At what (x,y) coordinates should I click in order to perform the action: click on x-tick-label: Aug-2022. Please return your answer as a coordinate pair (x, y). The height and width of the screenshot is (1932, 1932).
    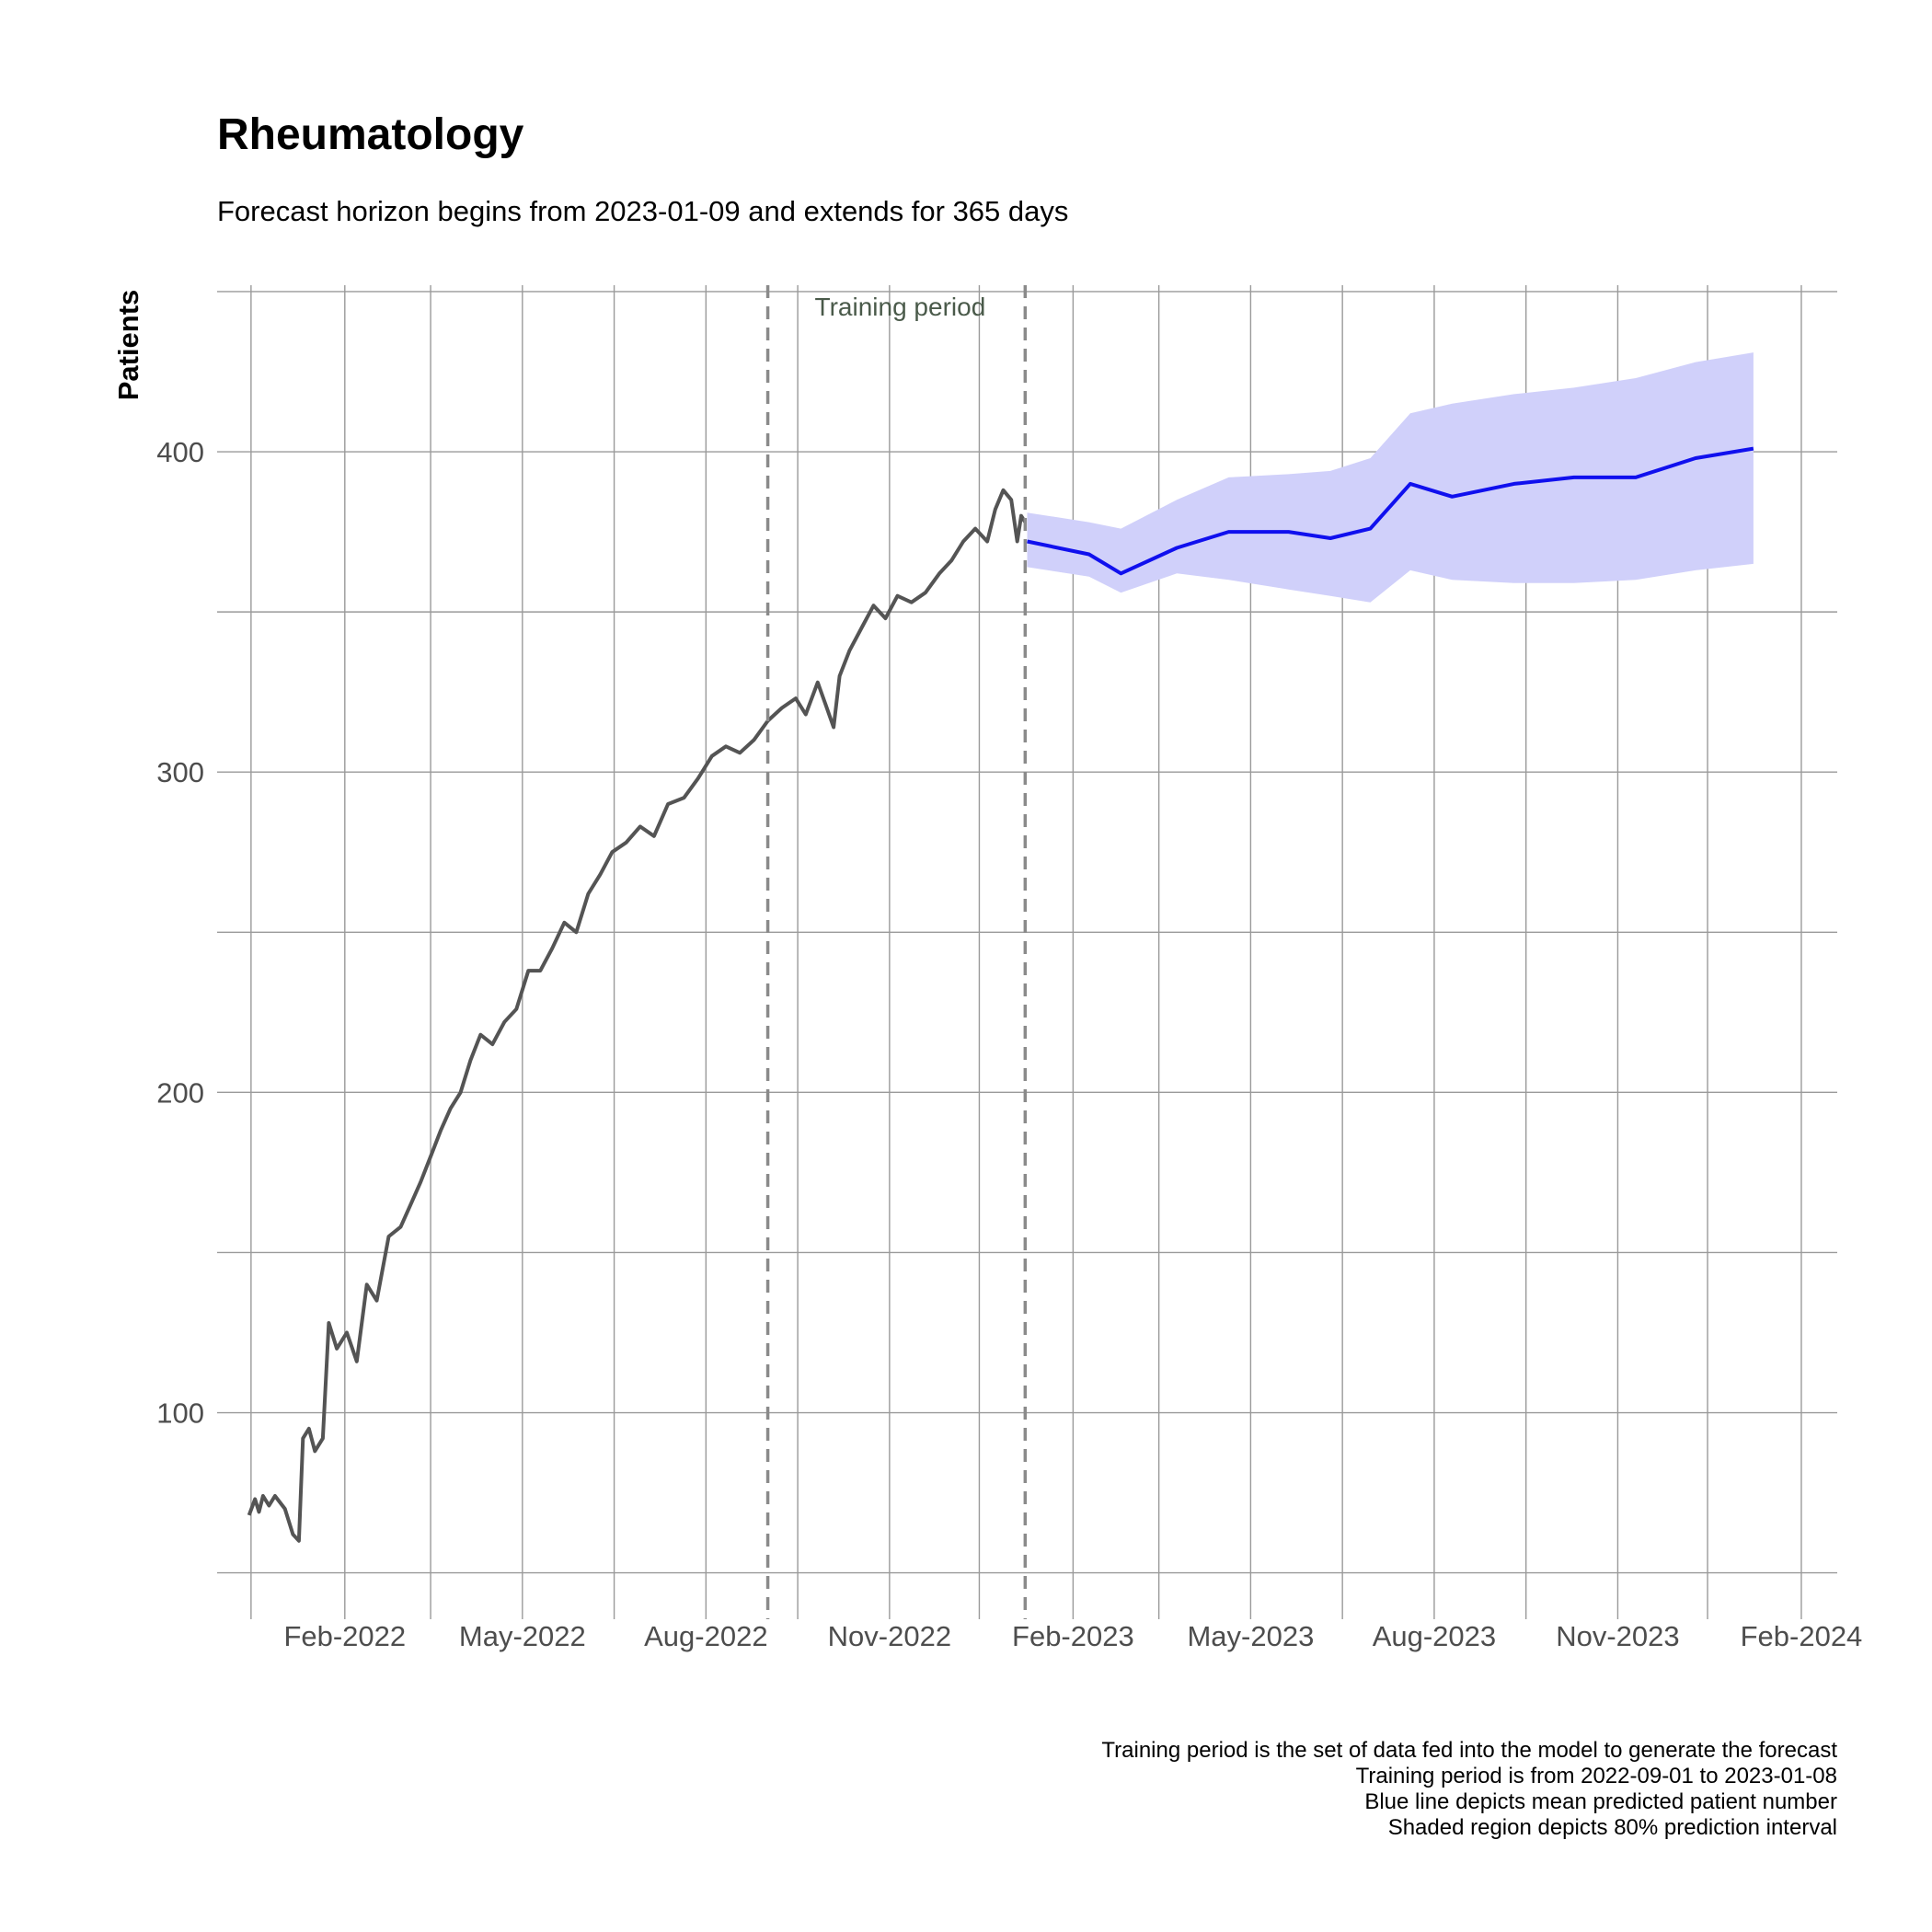
    Looking at the image, I should click on (705, 1636).